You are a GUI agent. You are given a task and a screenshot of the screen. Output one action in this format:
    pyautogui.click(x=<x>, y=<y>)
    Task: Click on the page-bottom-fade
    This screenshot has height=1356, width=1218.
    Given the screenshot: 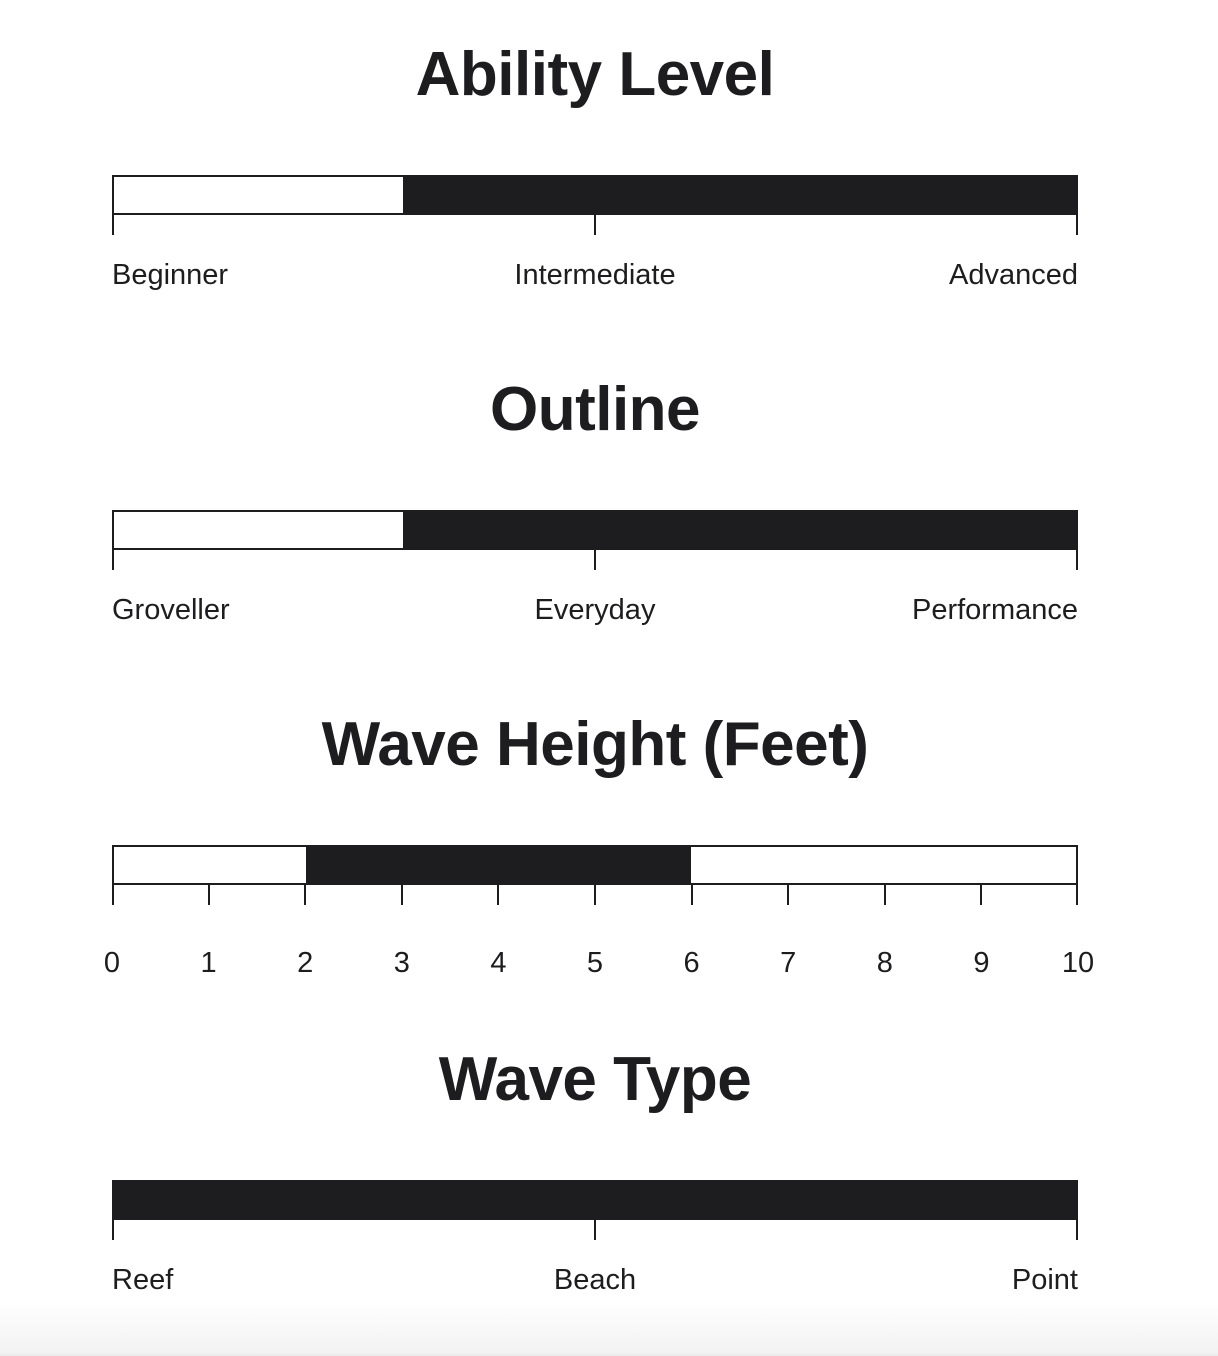 What is the action you would take?
    pyautogui.click(x=609, y=1329)
    